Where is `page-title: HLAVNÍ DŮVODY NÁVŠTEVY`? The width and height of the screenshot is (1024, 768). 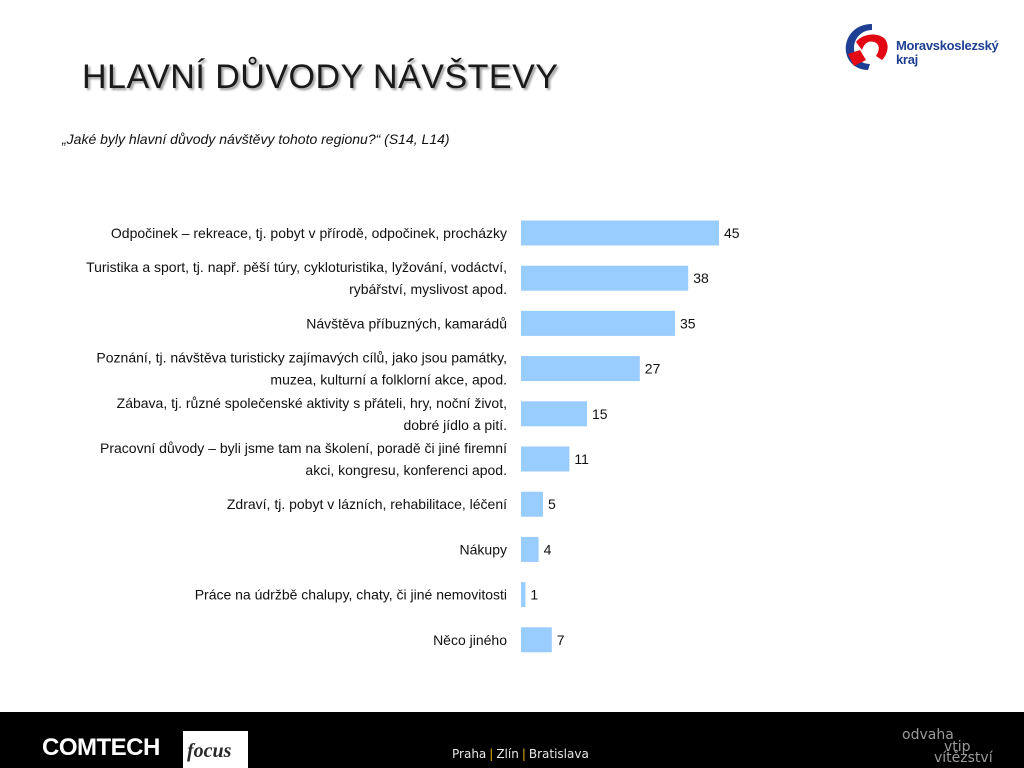
page-title: HLAVNÍ DŮVODY NÁVŠTEVY is located at coordinates (320, 77).